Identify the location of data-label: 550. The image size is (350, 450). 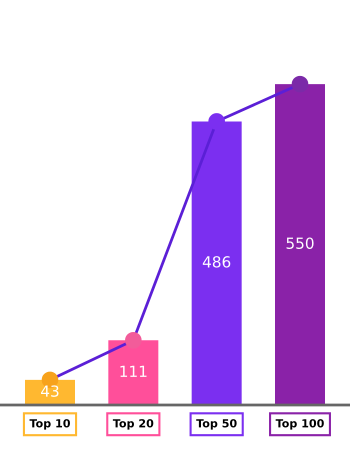
(300, 243).